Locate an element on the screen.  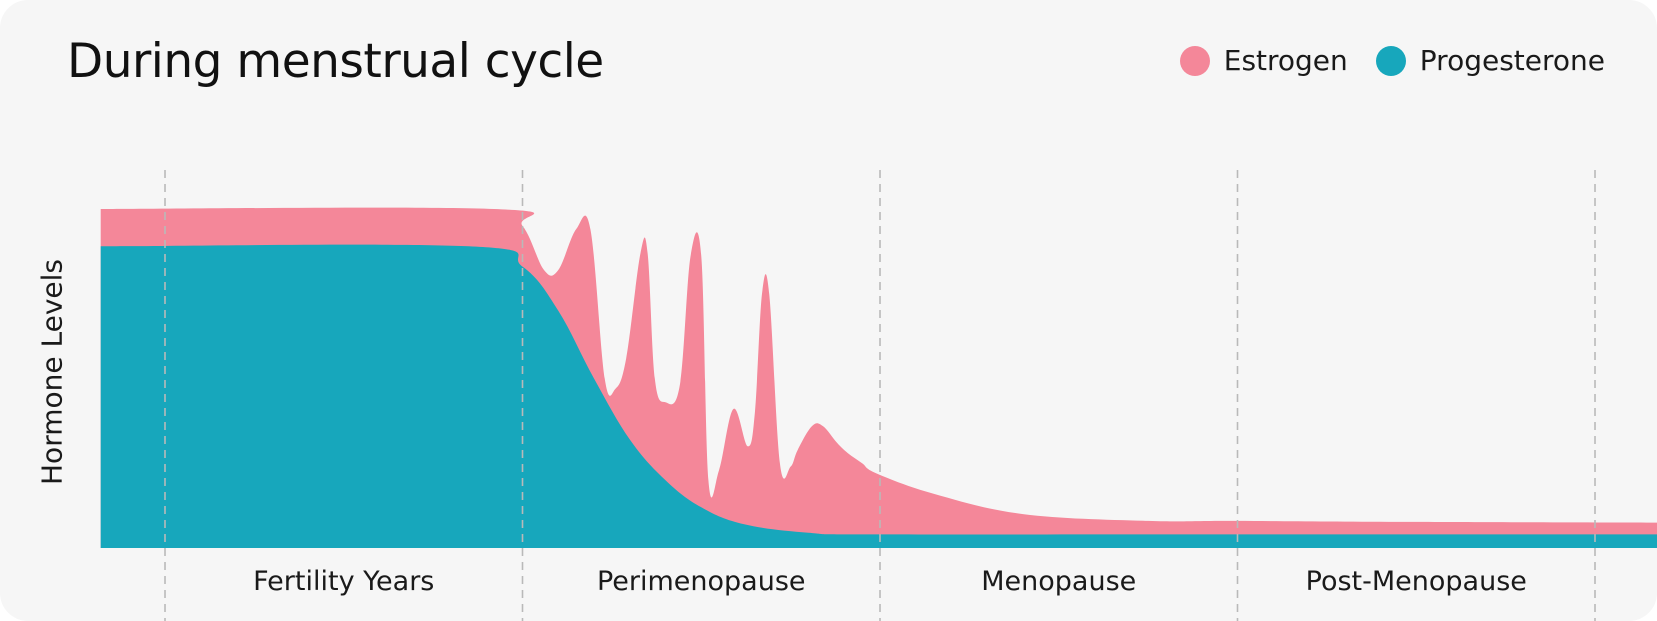
legend-label-progesterone: Progesterone is located at coordinates (1512, 60).